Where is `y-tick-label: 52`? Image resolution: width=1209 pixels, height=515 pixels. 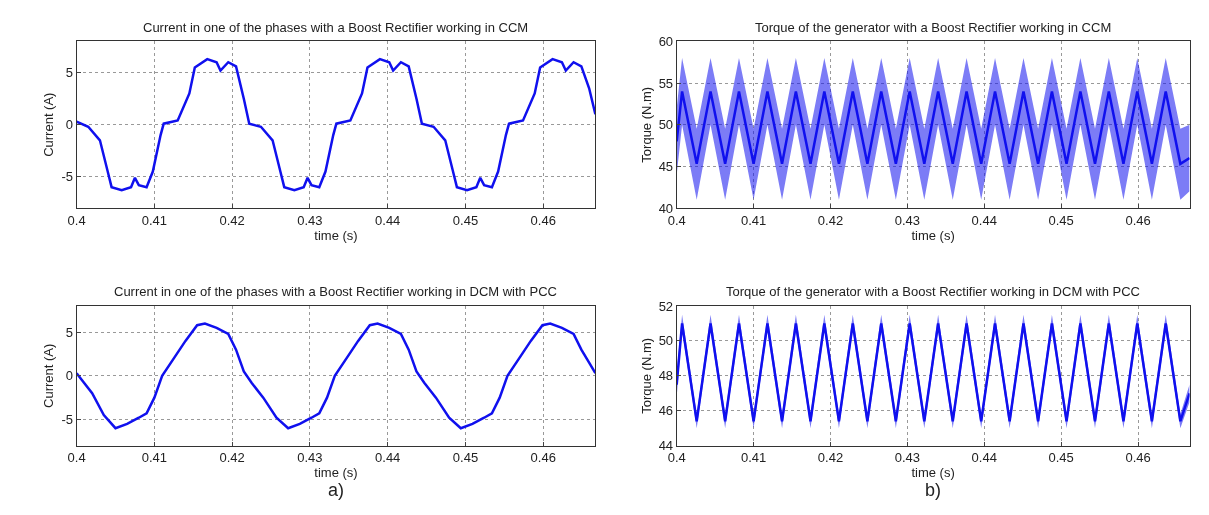 y-tick-label: 52 is located at coordinates (666, 306).